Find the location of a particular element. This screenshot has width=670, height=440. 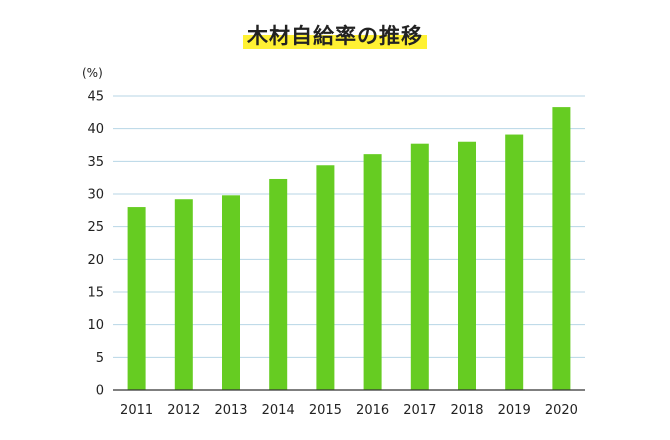

x-tick-label: 2014 is located at coordinates (278, 410).